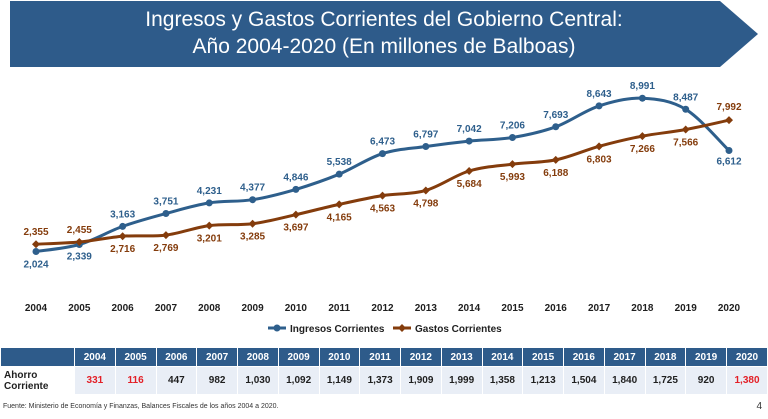  What do you see at coordinates (209, 239) in the screenshot?
I see `data-label: 3,201` at bounding box center [209, 239].